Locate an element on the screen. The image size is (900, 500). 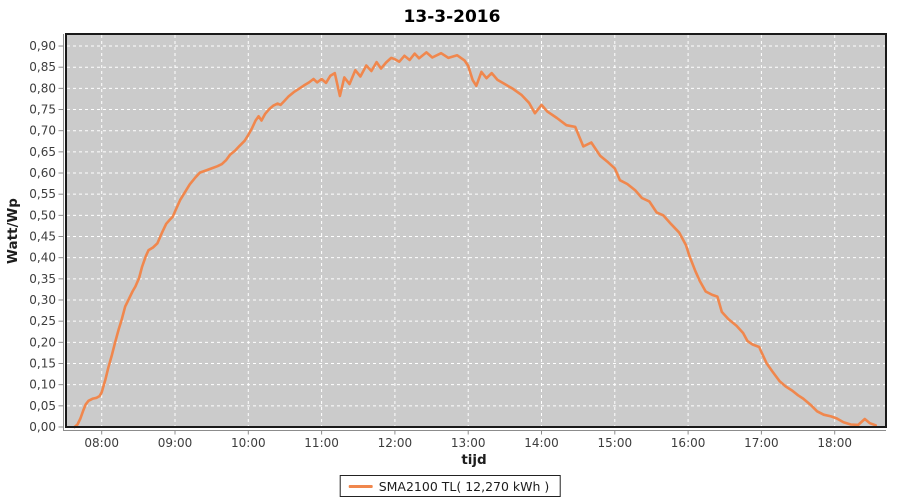
y-tick-label: 0,30 is located at coordinates (42, 300).